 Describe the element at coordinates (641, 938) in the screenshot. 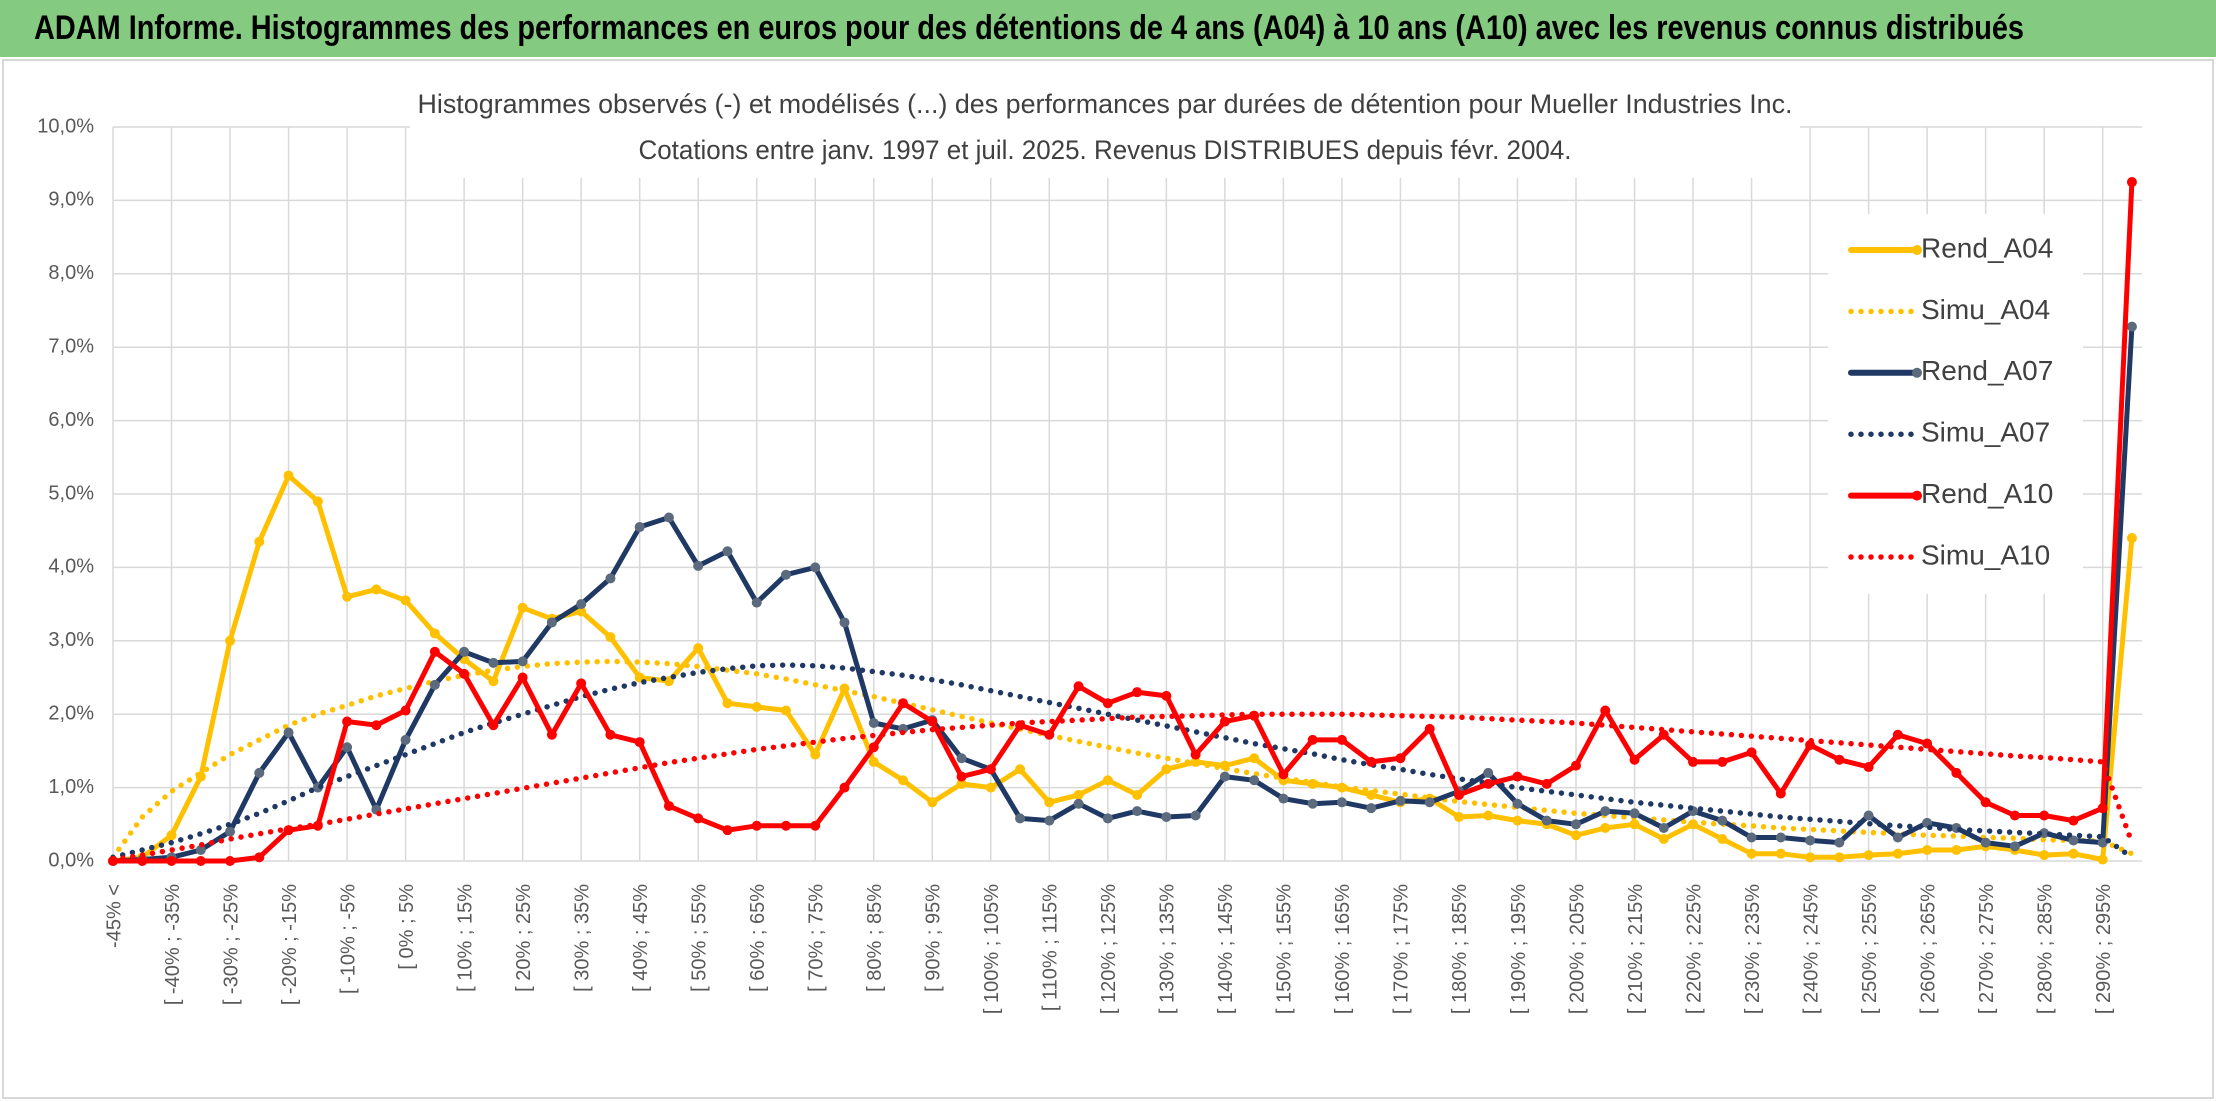

I see `x-tick-label: [ 40% ; 45%` at that location.